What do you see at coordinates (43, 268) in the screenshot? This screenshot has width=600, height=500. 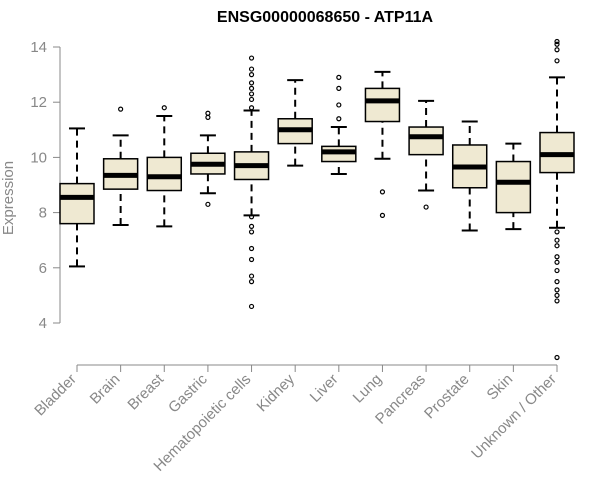 I see `y-tick-label: 6` at bounding box center [43, 268].